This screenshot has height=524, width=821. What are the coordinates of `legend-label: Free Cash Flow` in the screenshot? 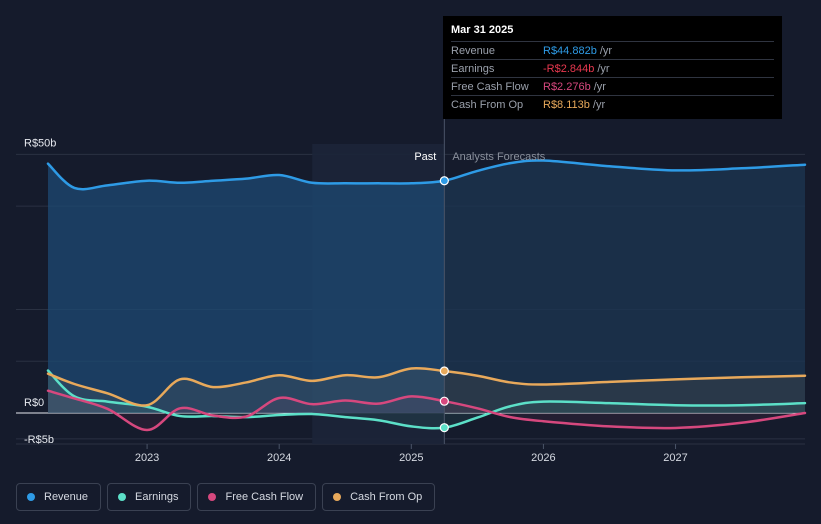 It's located at (264, 497).